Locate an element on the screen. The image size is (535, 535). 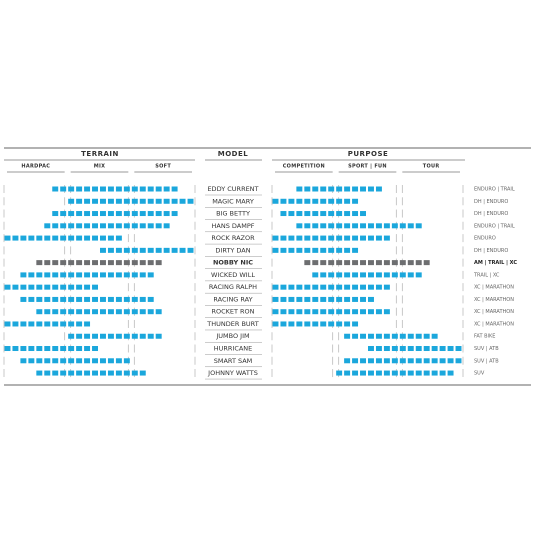
model-name: JUMBO JIM is located at coordinates (232, 336).